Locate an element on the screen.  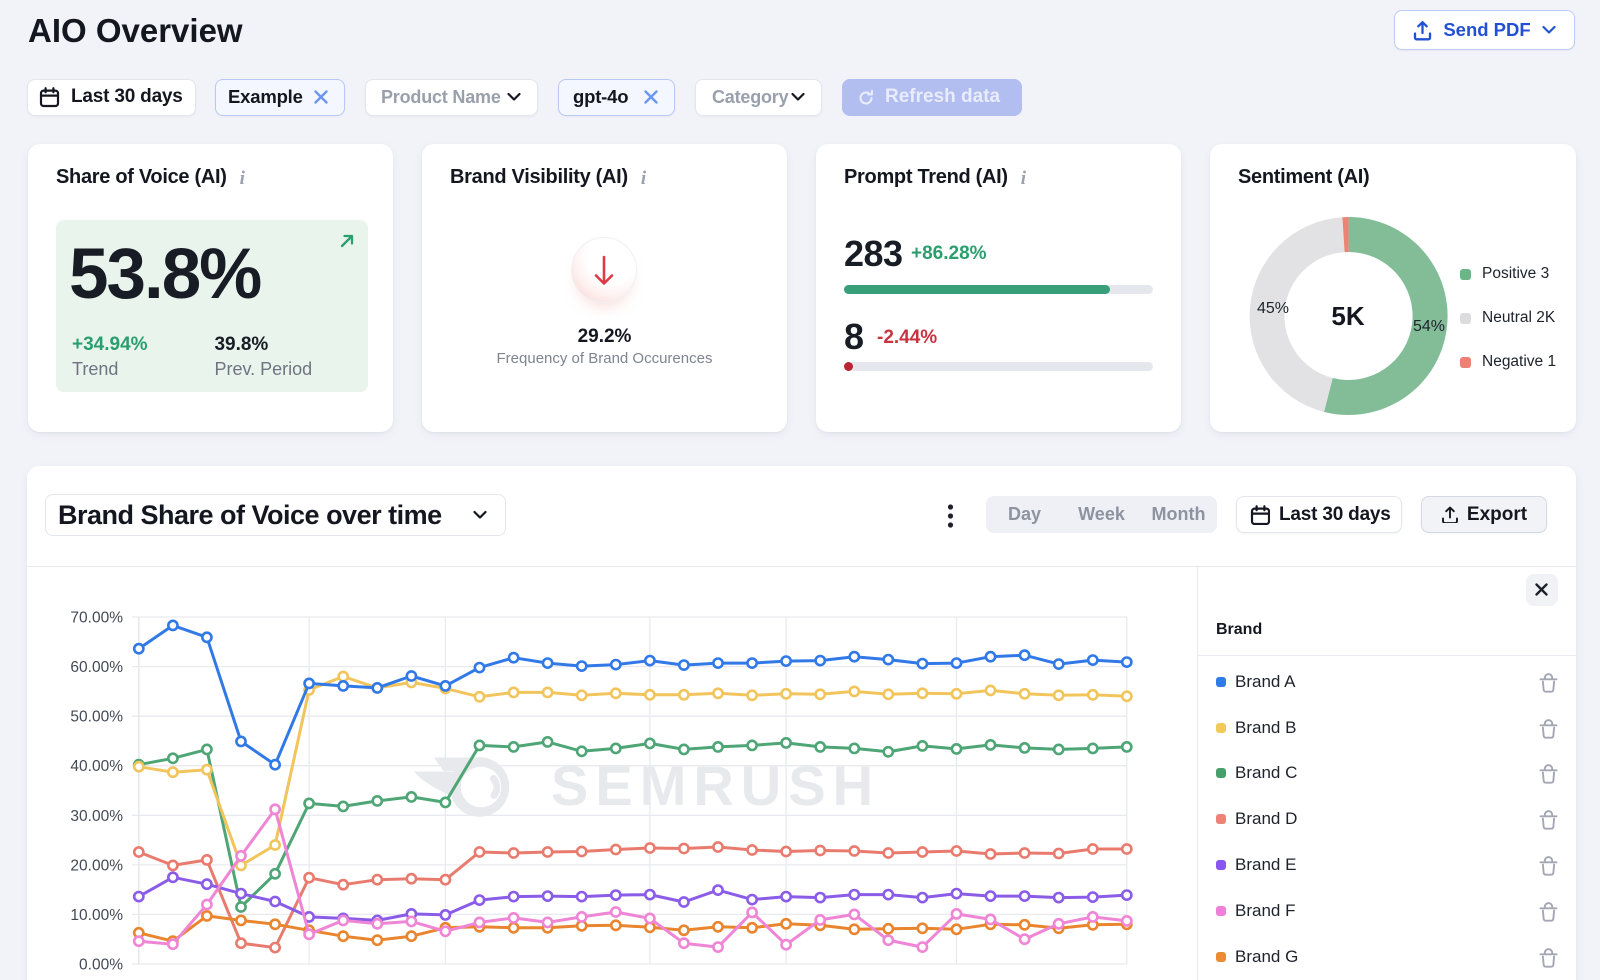
svg-text: SEMRUSH is located at coordinates (715, 785).